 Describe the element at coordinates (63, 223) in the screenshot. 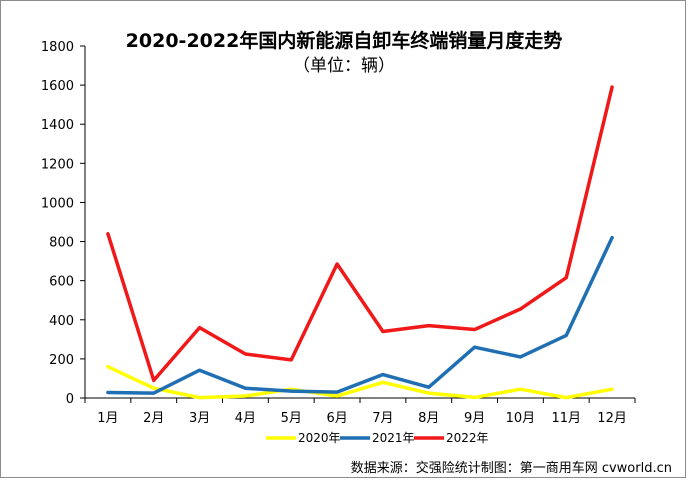

I see `y-axis-ticks: 0 200 400 600 800 1000 1200 1400 1600 1800` at that location.